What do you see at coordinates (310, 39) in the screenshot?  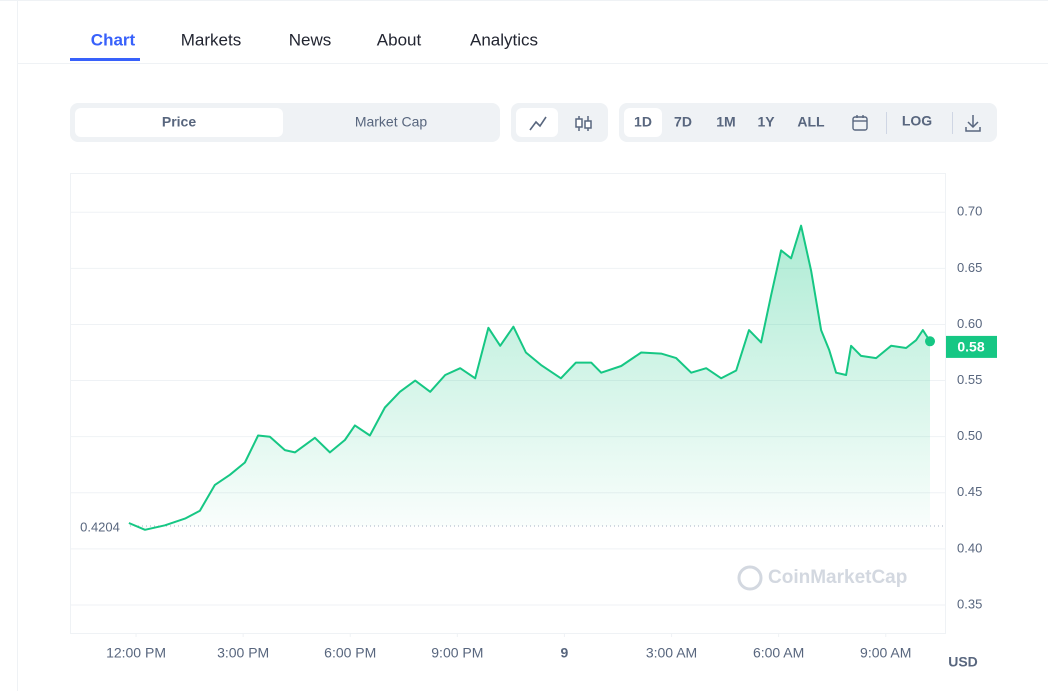 I see `tab: News` at bounding box center [310, 39].